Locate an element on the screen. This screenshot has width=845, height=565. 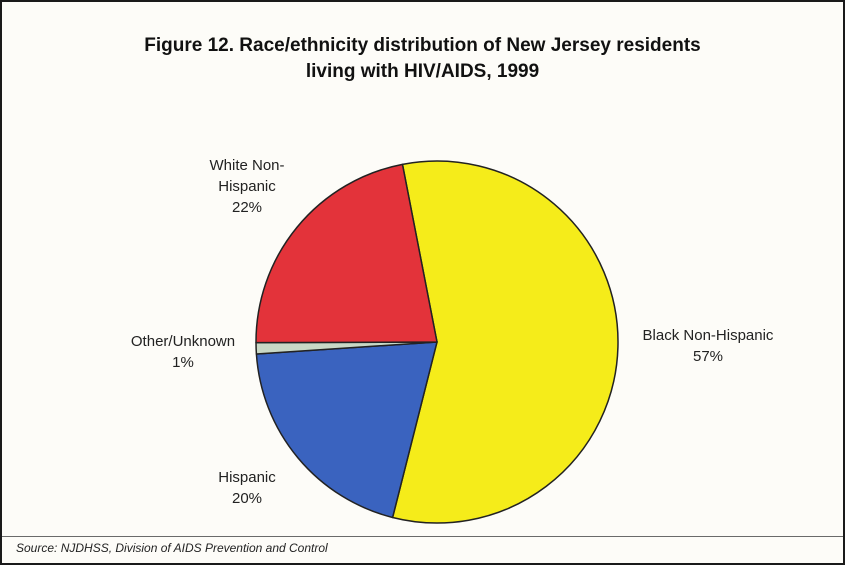
slice-label-other-unknown: Other/Unknown 1% is located at coordinates (183, 352).